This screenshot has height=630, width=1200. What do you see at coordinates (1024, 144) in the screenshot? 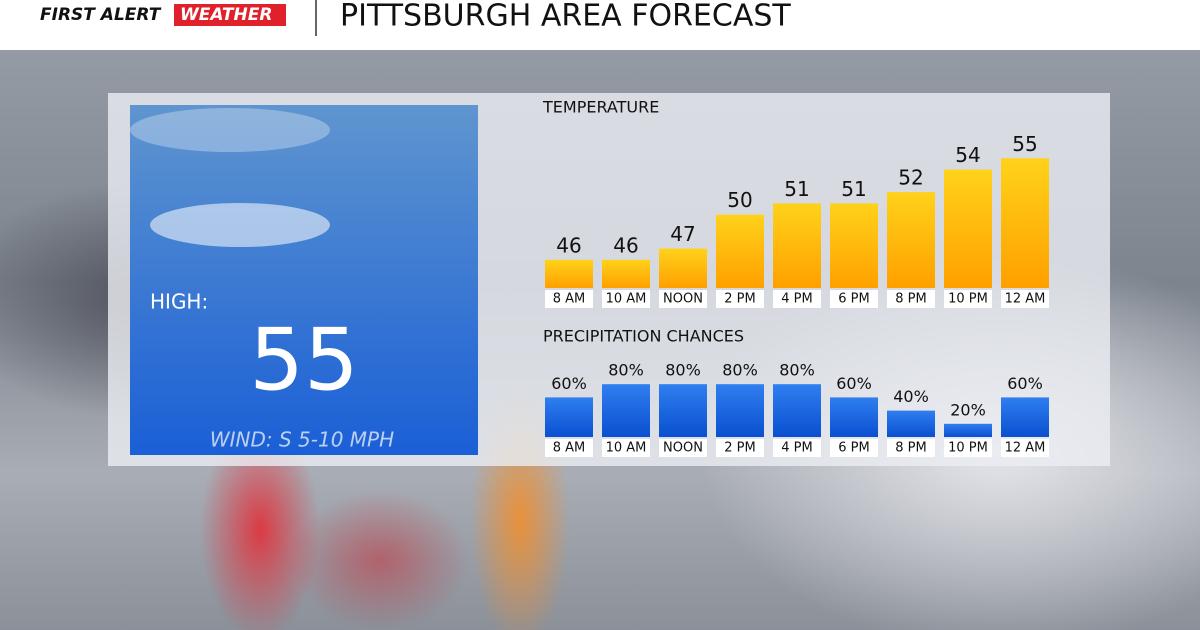
I see `value-label: 55` at bounding box center [1024, 144].